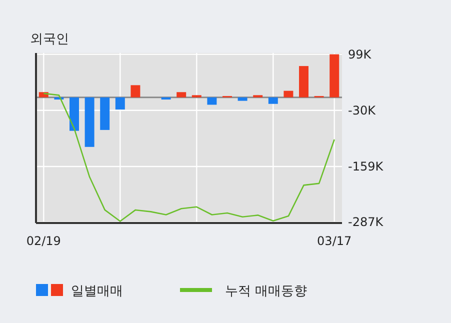 The height and width of the screenshot is (323, 451). Describe the element at coordinates (362, 110) in the screenshot. I see `y-tick-label: -30K` at that location.